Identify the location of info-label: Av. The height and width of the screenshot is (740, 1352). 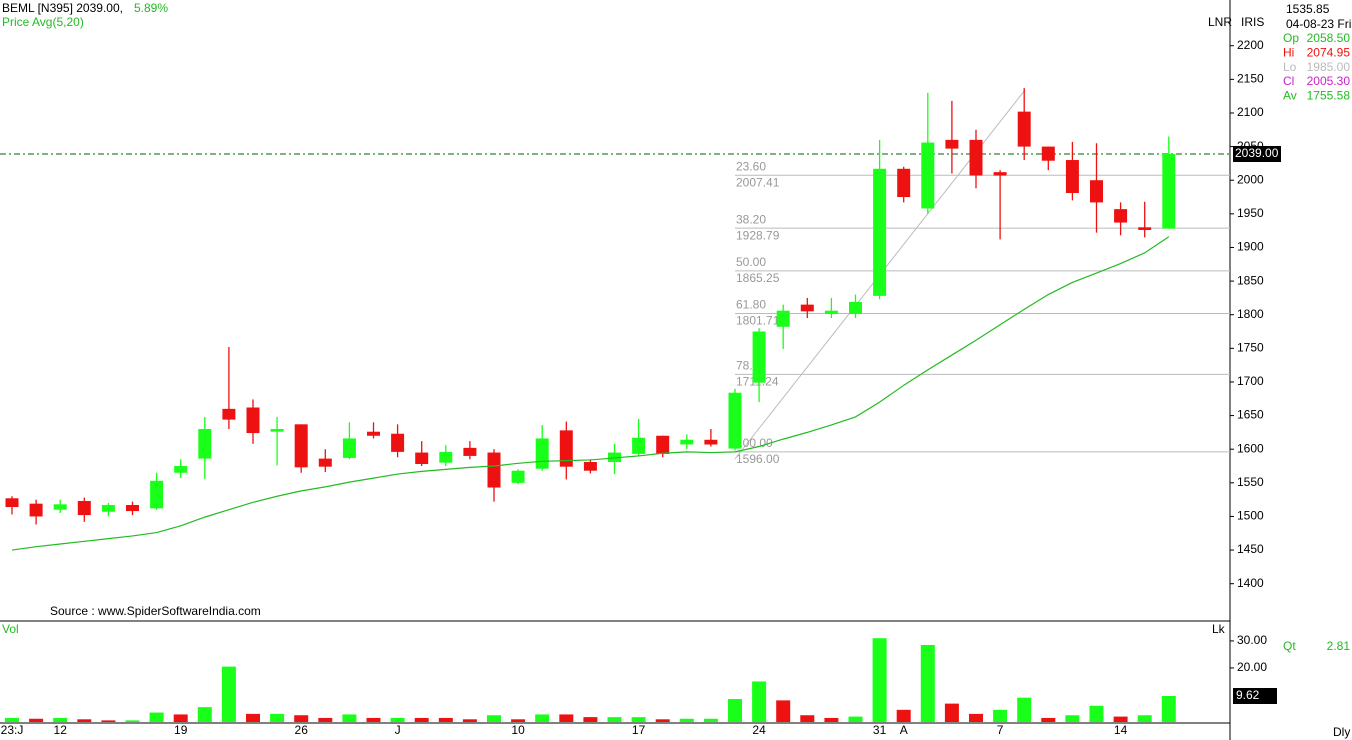
(1290, 95).